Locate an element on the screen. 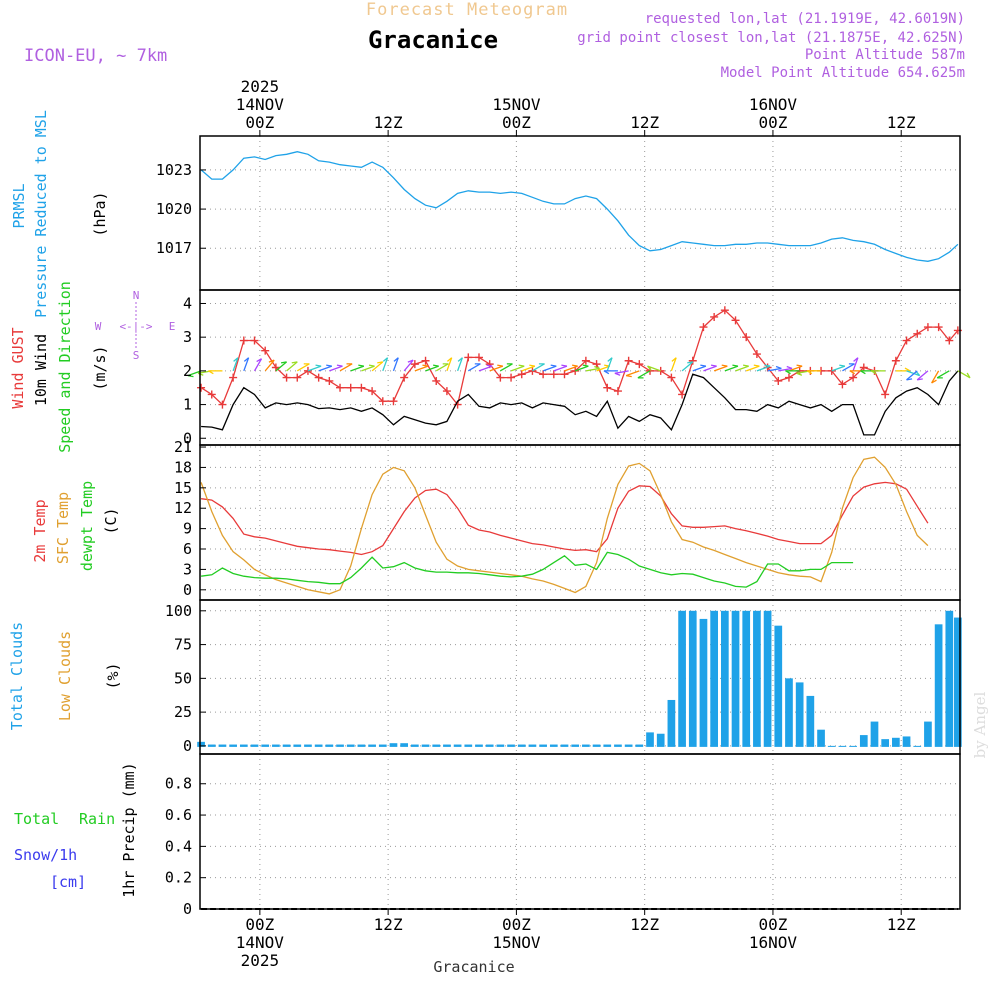  label-speed-direction: Speed and Direction is located at coordinates (65, 367).